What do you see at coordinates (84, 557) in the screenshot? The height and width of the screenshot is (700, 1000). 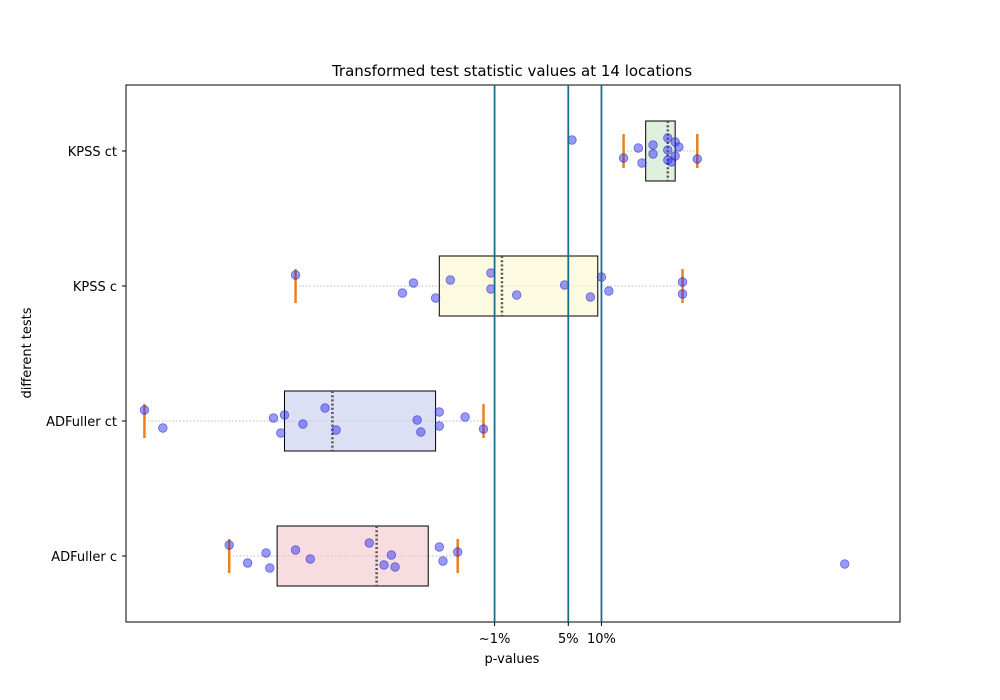 I see `y-tick-label: ADFuller c` at bounding box center [84, 557].